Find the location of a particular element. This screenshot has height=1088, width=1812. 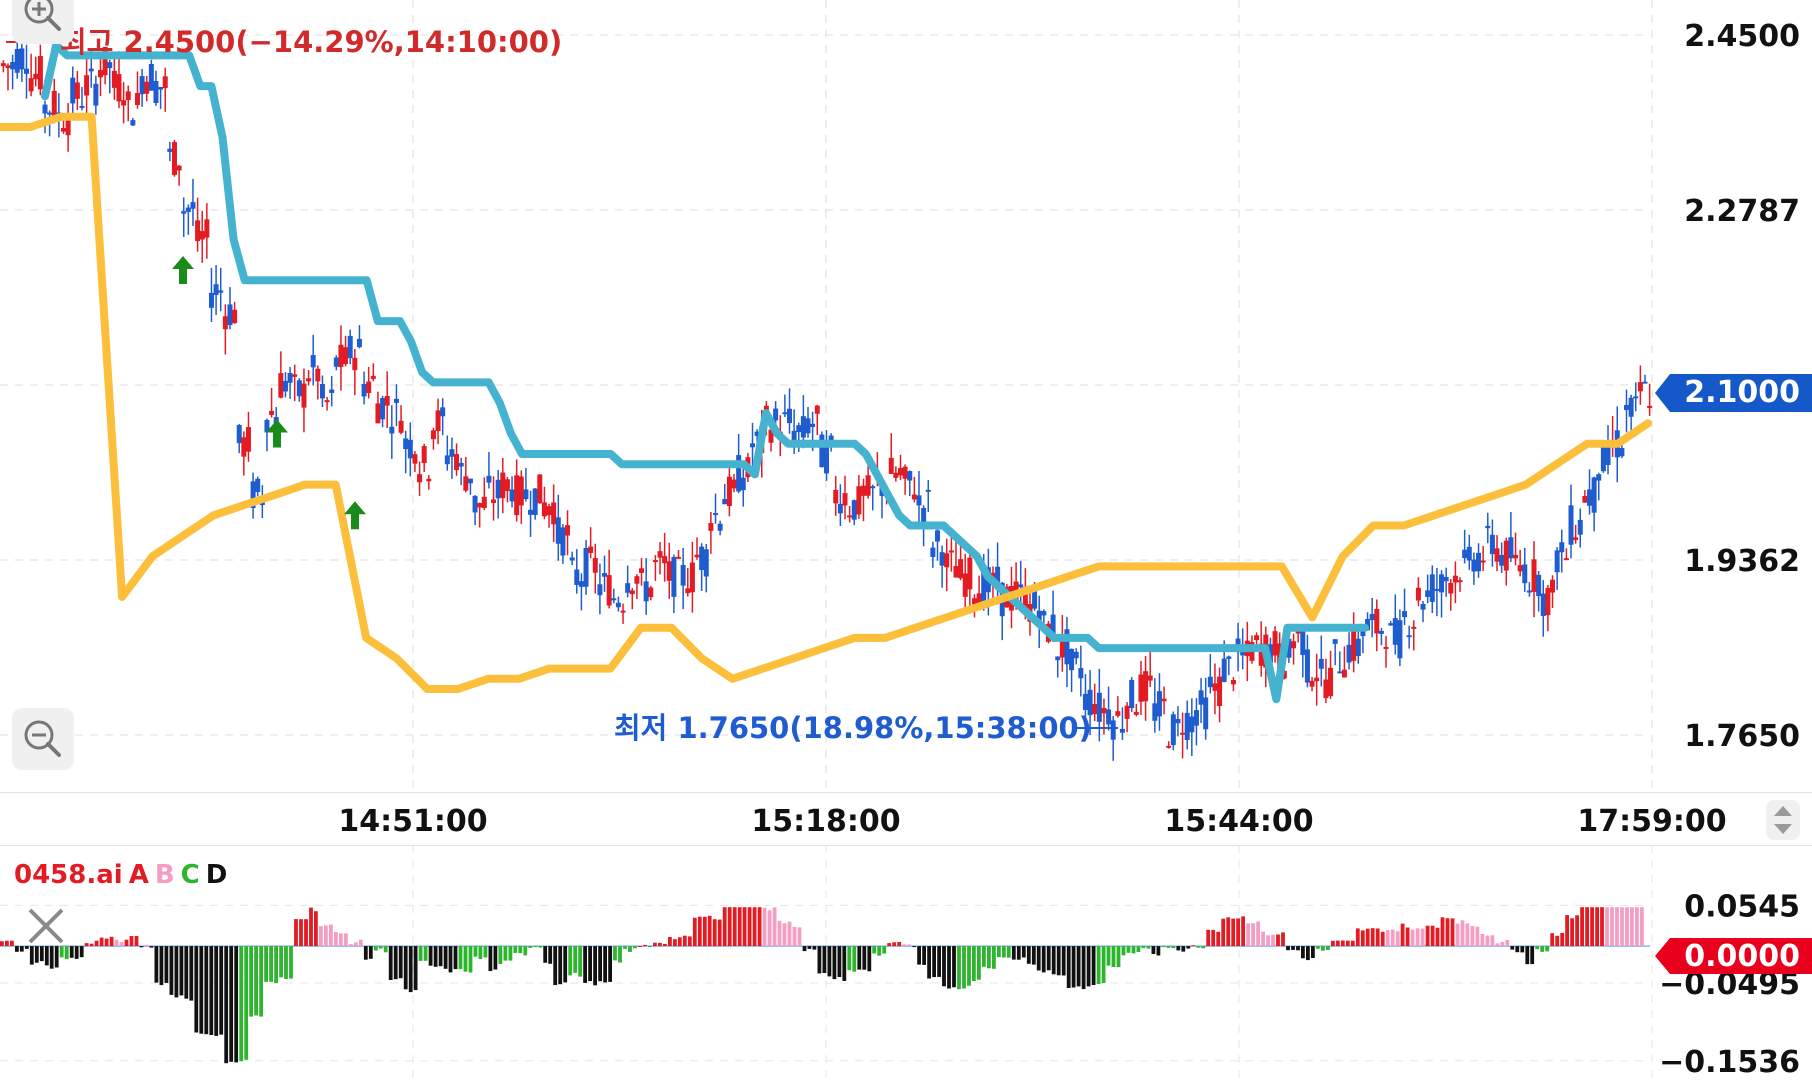

zero-value-tag: 0.0000 is located at coordinates (1733, 956).